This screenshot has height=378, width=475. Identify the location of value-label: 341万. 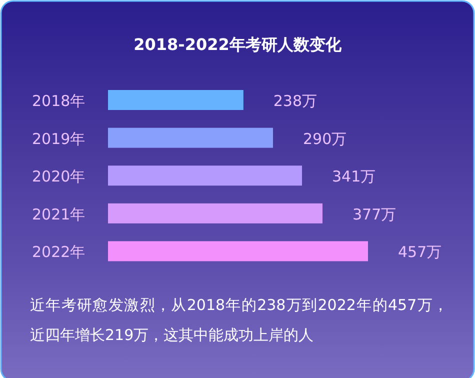
(354, 177).